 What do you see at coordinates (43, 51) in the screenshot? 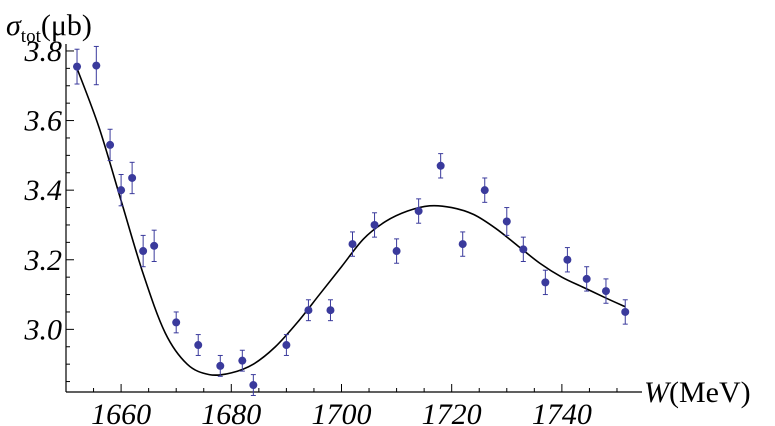
I see `y-tick-label: 3.8` at bounding box center [43, 51].